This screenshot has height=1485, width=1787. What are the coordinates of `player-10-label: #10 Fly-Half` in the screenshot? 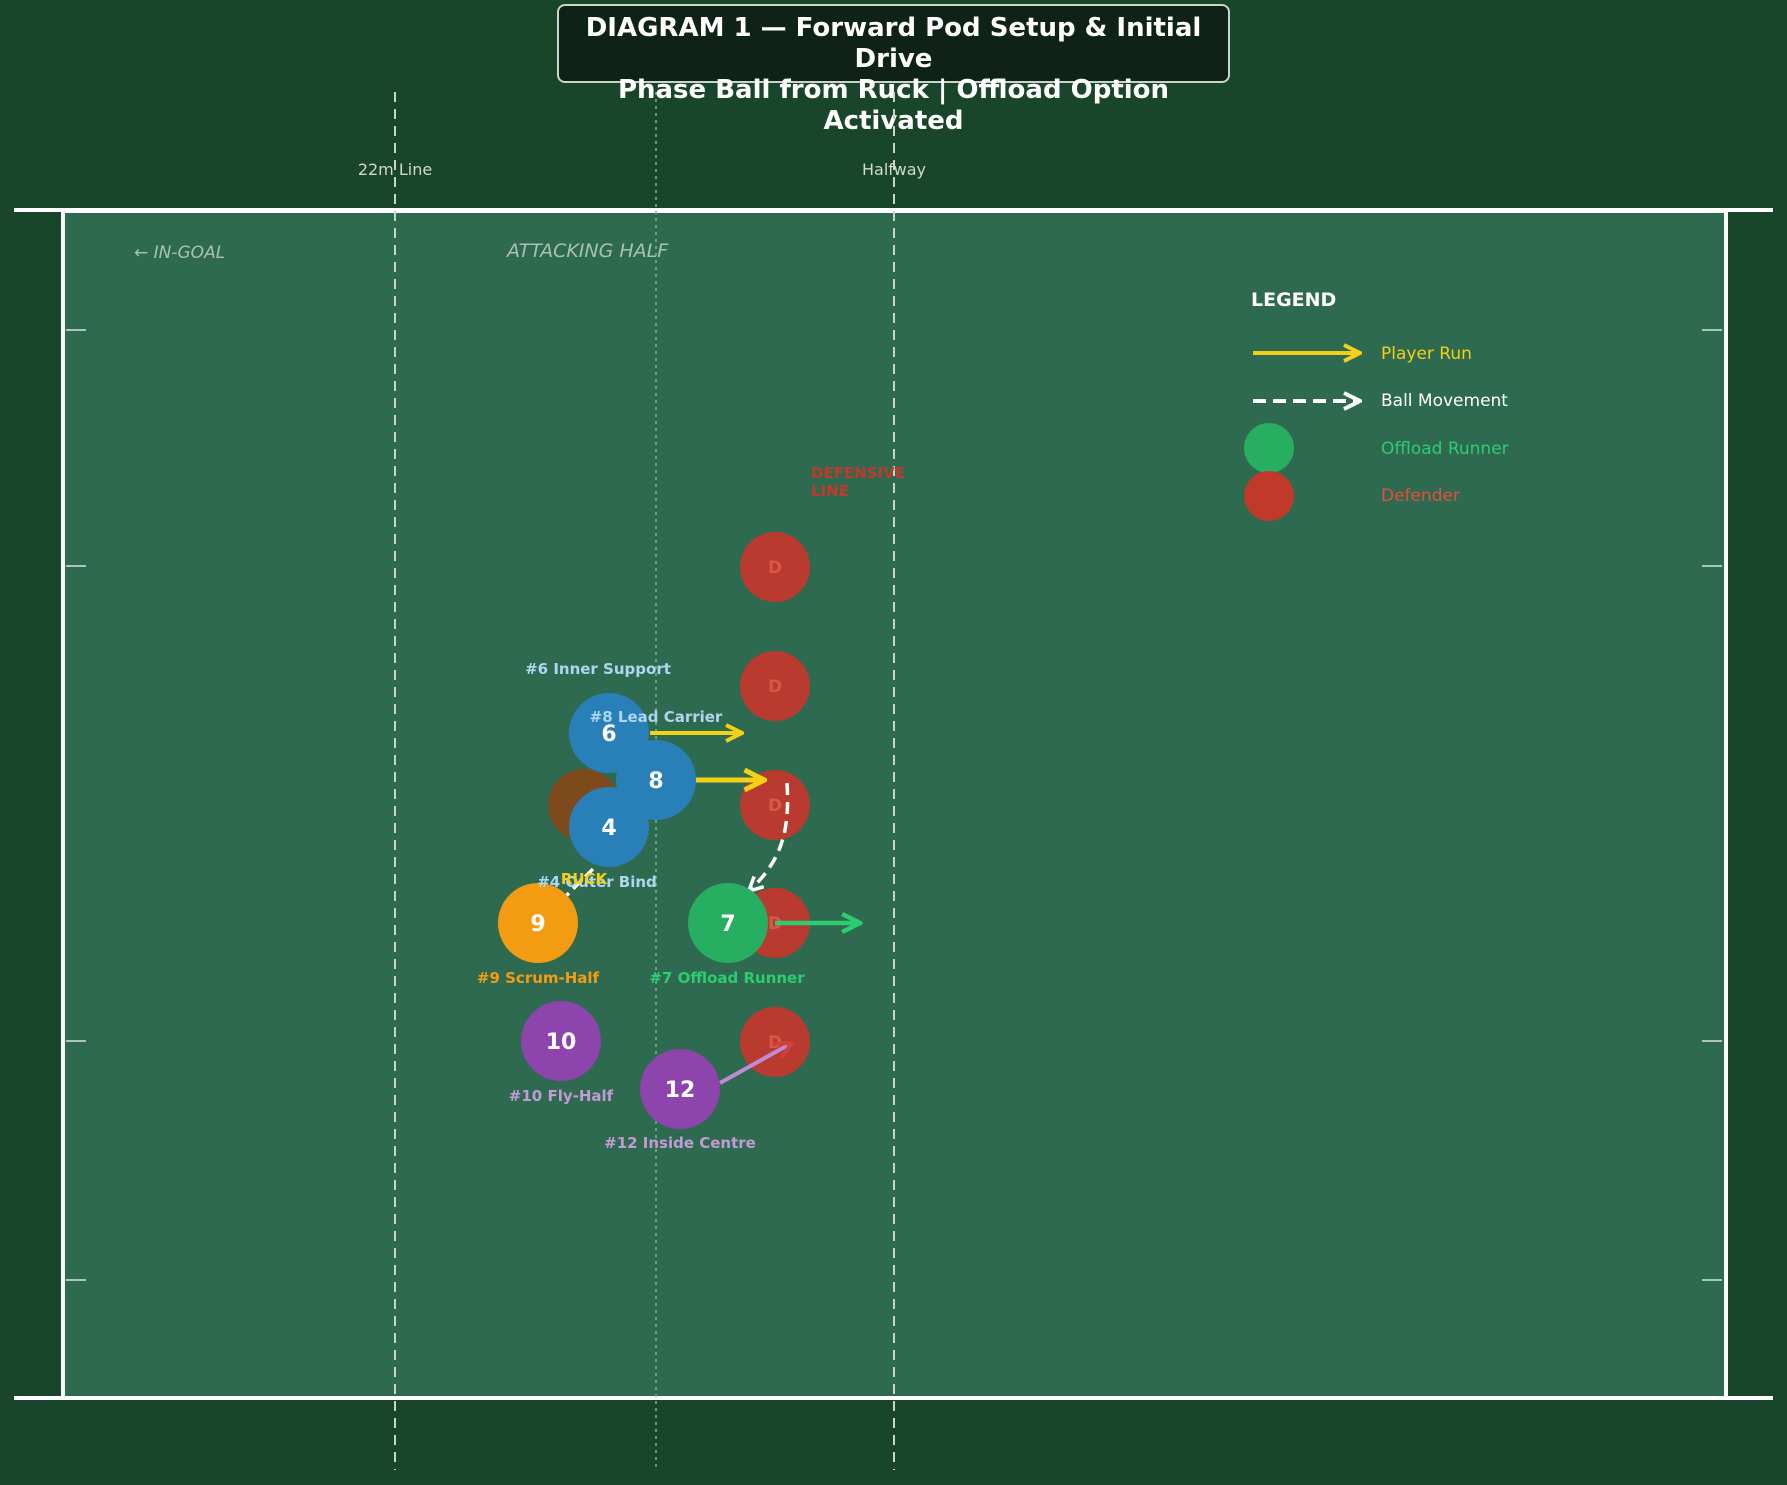 It's located at (561, 1096).